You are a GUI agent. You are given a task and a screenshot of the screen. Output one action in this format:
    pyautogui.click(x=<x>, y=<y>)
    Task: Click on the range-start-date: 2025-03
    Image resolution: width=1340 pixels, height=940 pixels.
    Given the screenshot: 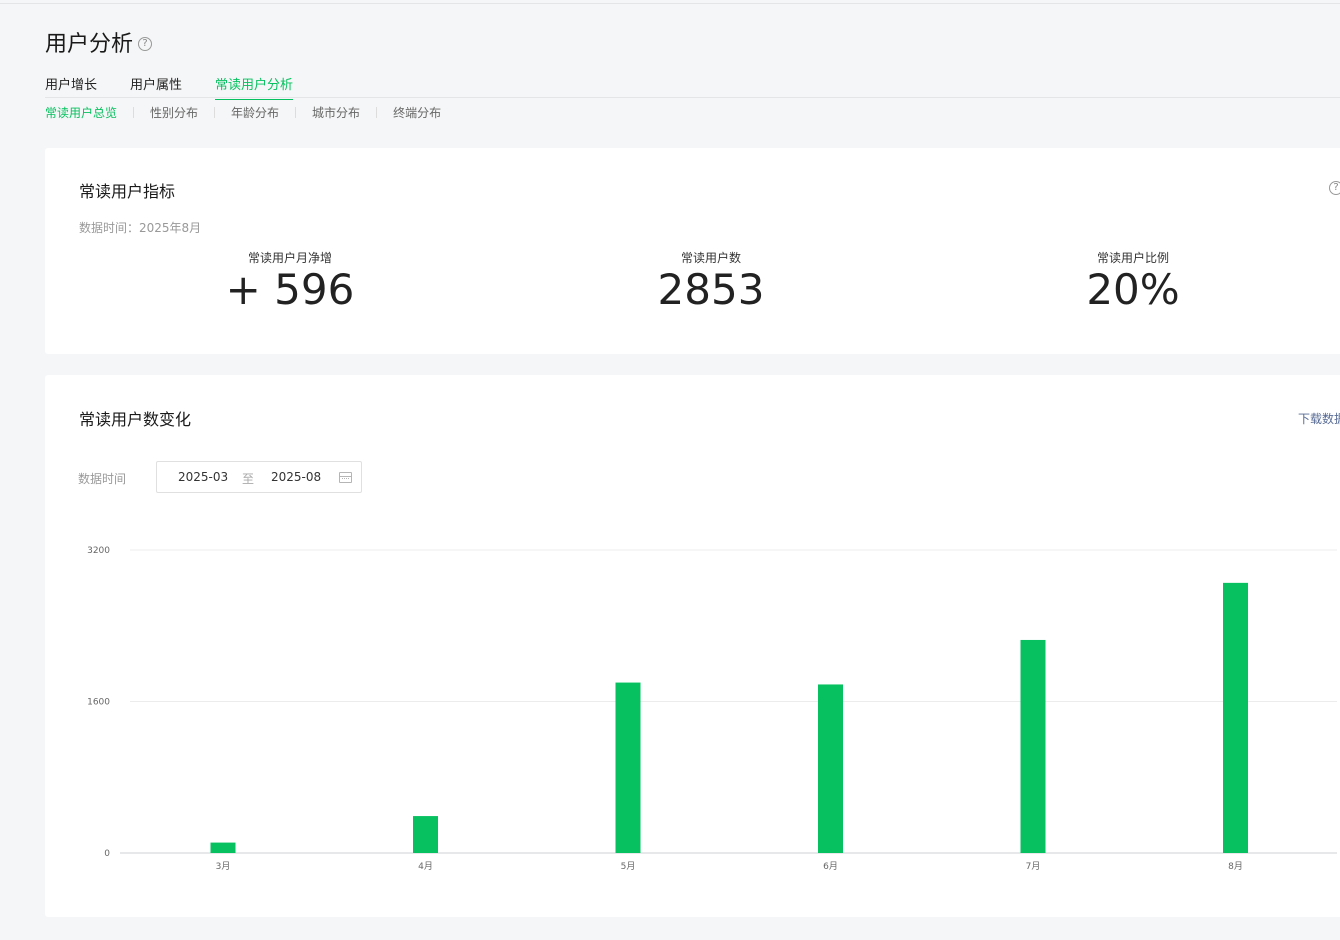 What is the action you would take?
    pyautogui.click(x=203, y=477)
    